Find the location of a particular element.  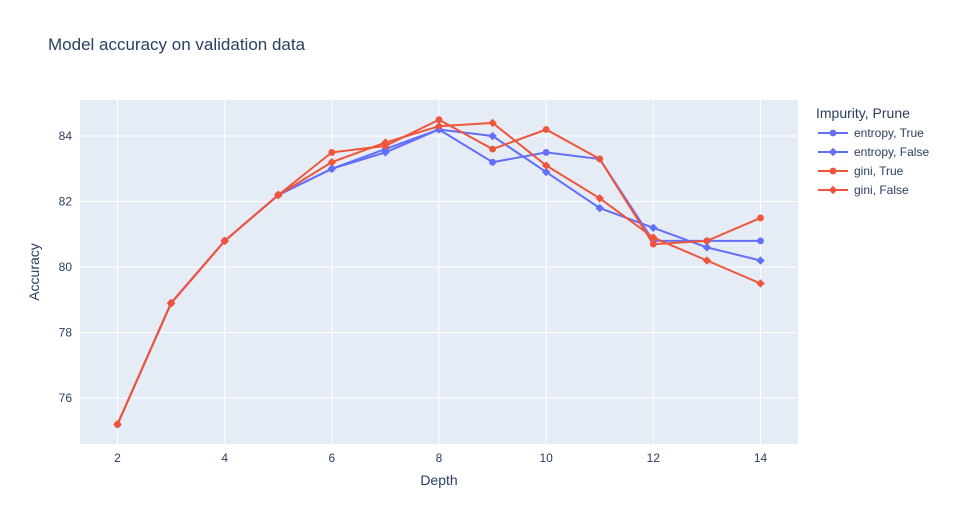

x-tick-label: 10 is located at coordinates (546, 458).